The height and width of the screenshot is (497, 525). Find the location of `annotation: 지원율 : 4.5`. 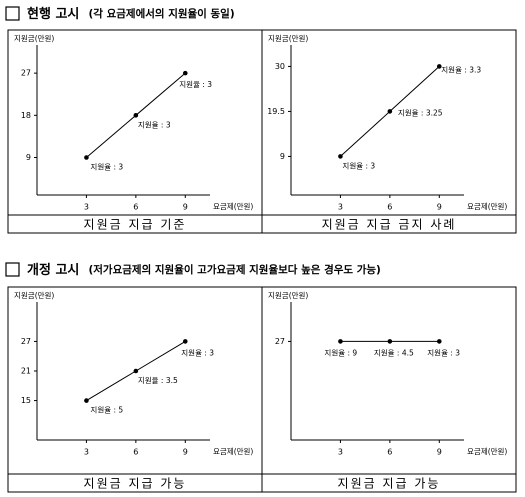

annotation: 지원율 : 4.5 is located at coordinates (394, 352).